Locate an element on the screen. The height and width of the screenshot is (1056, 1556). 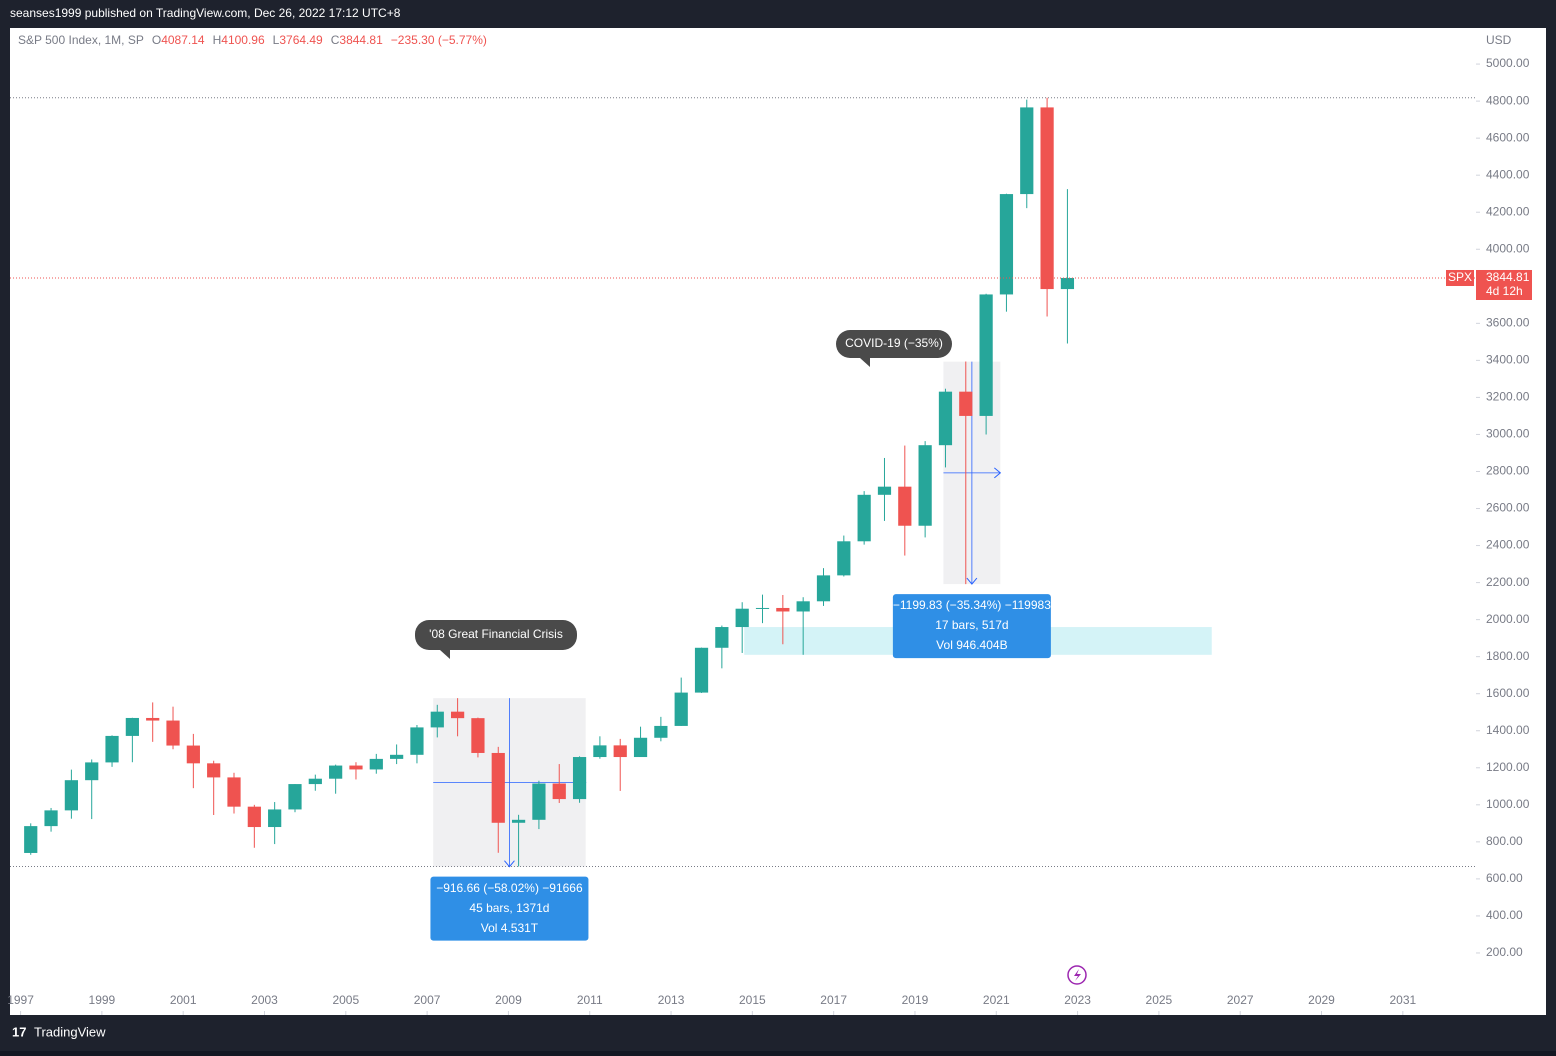
lightning-icon is located at coordinates (1077, 975).